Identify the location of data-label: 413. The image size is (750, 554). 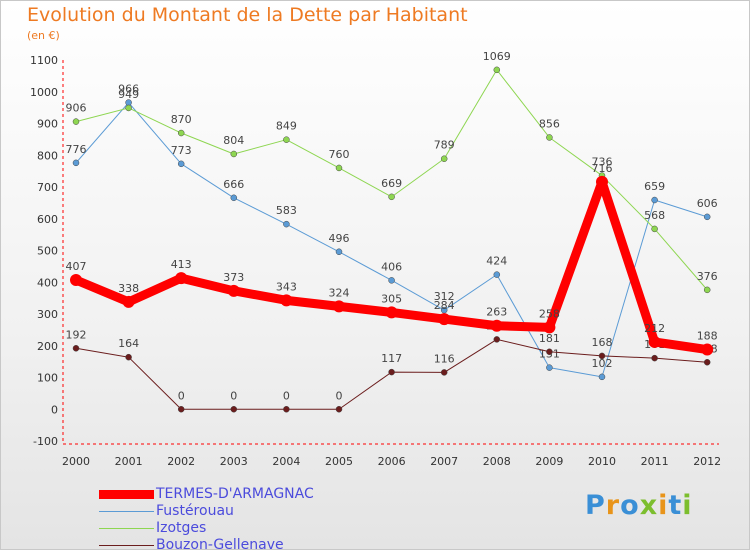
(181, 264).